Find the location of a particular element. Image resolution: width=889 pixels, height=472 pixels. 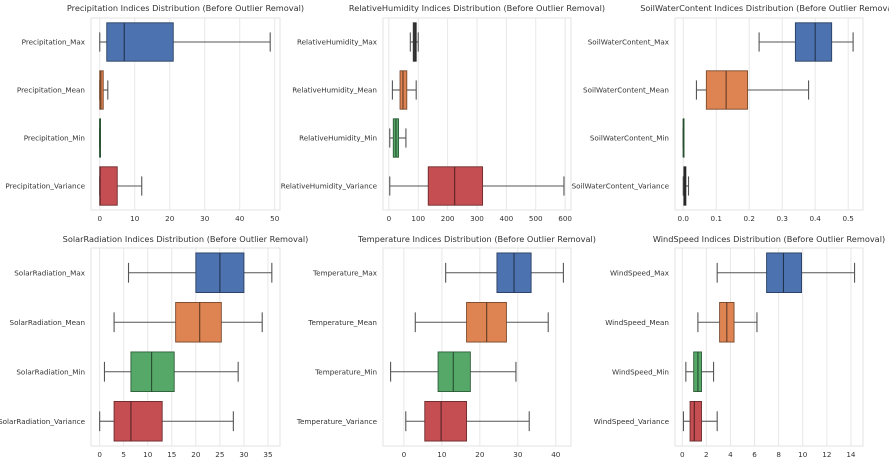

x-tick-label: 100 is located at coordinates (418, 218).